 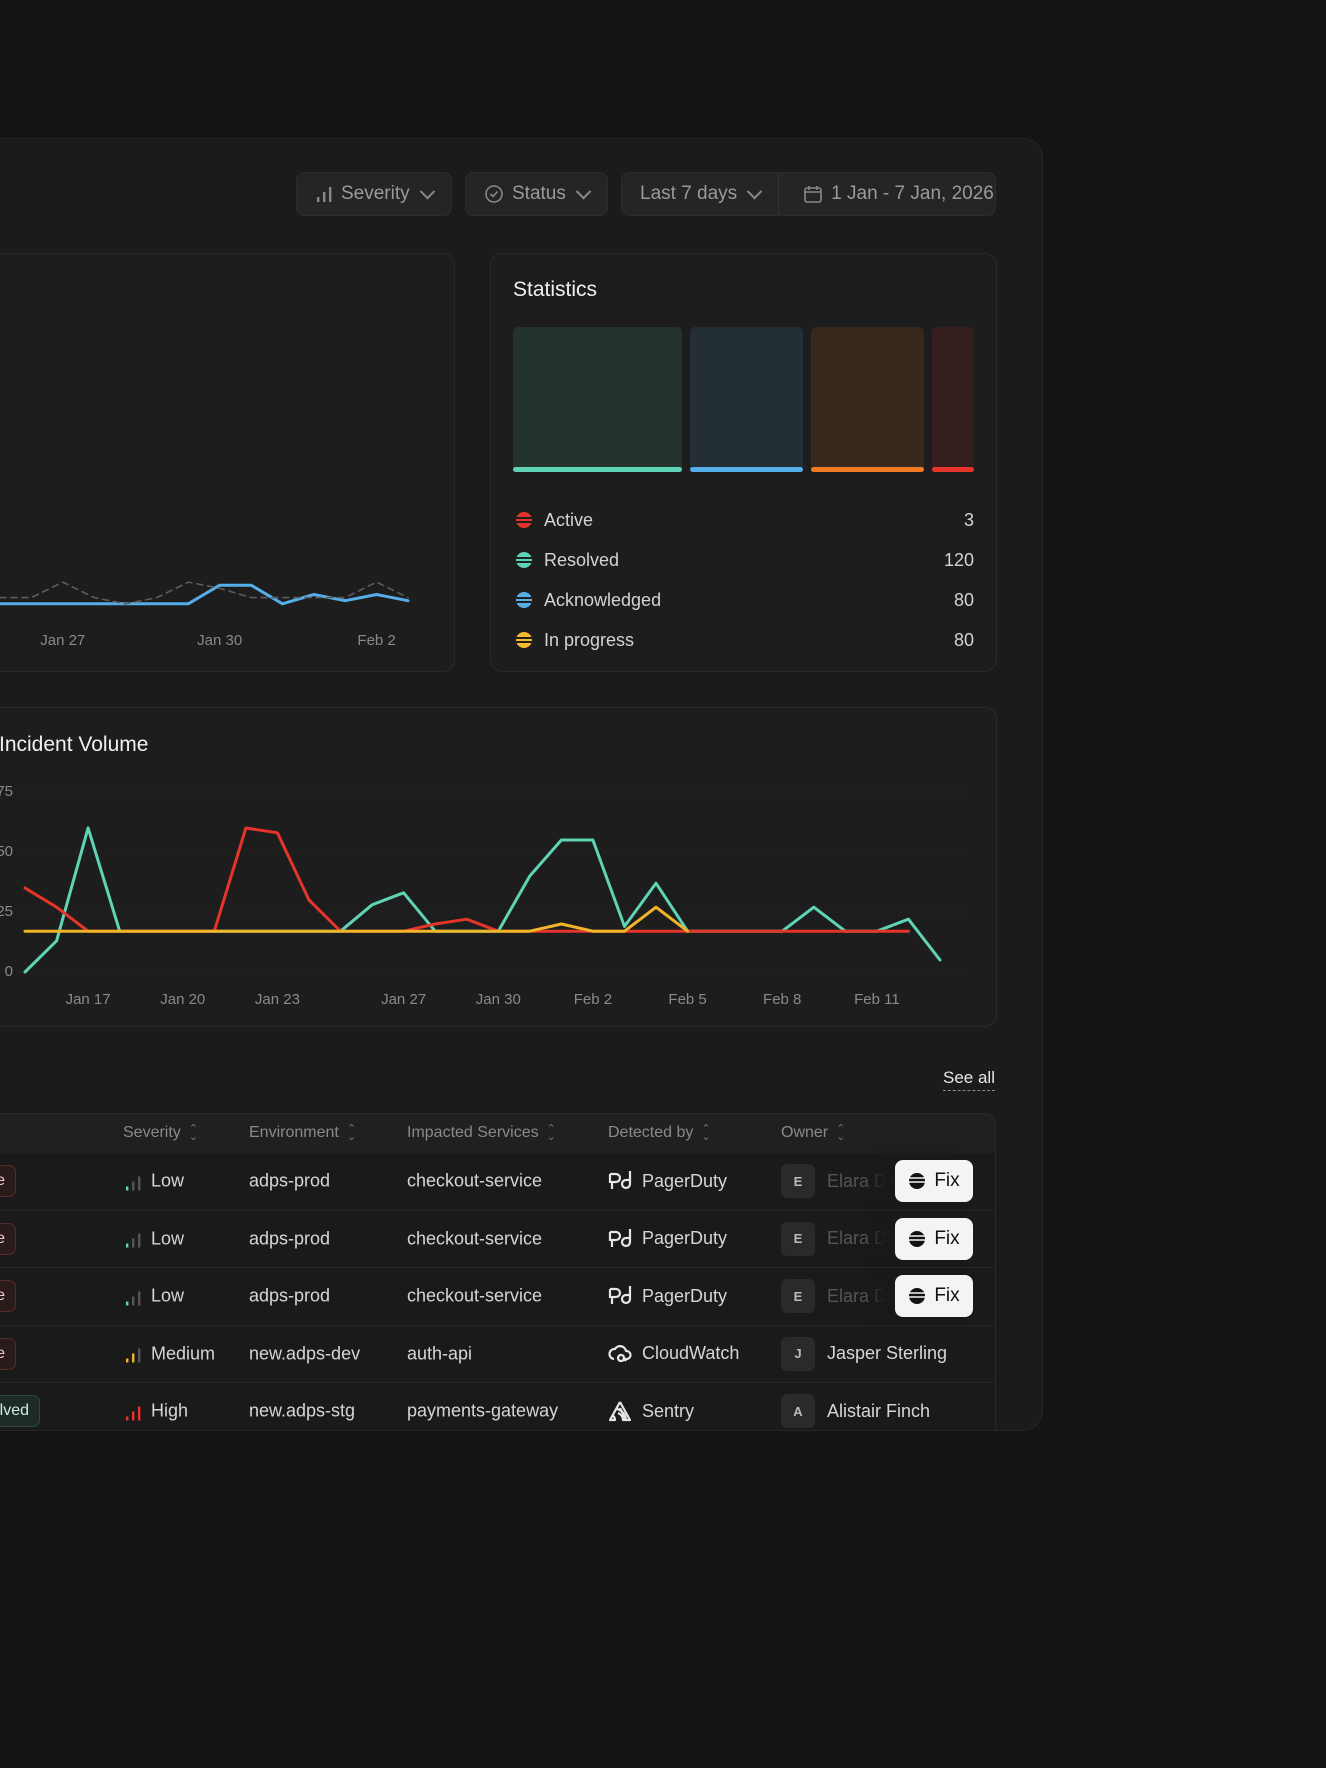 I want to click on legend-label: Active, so click(x=569, y=519).